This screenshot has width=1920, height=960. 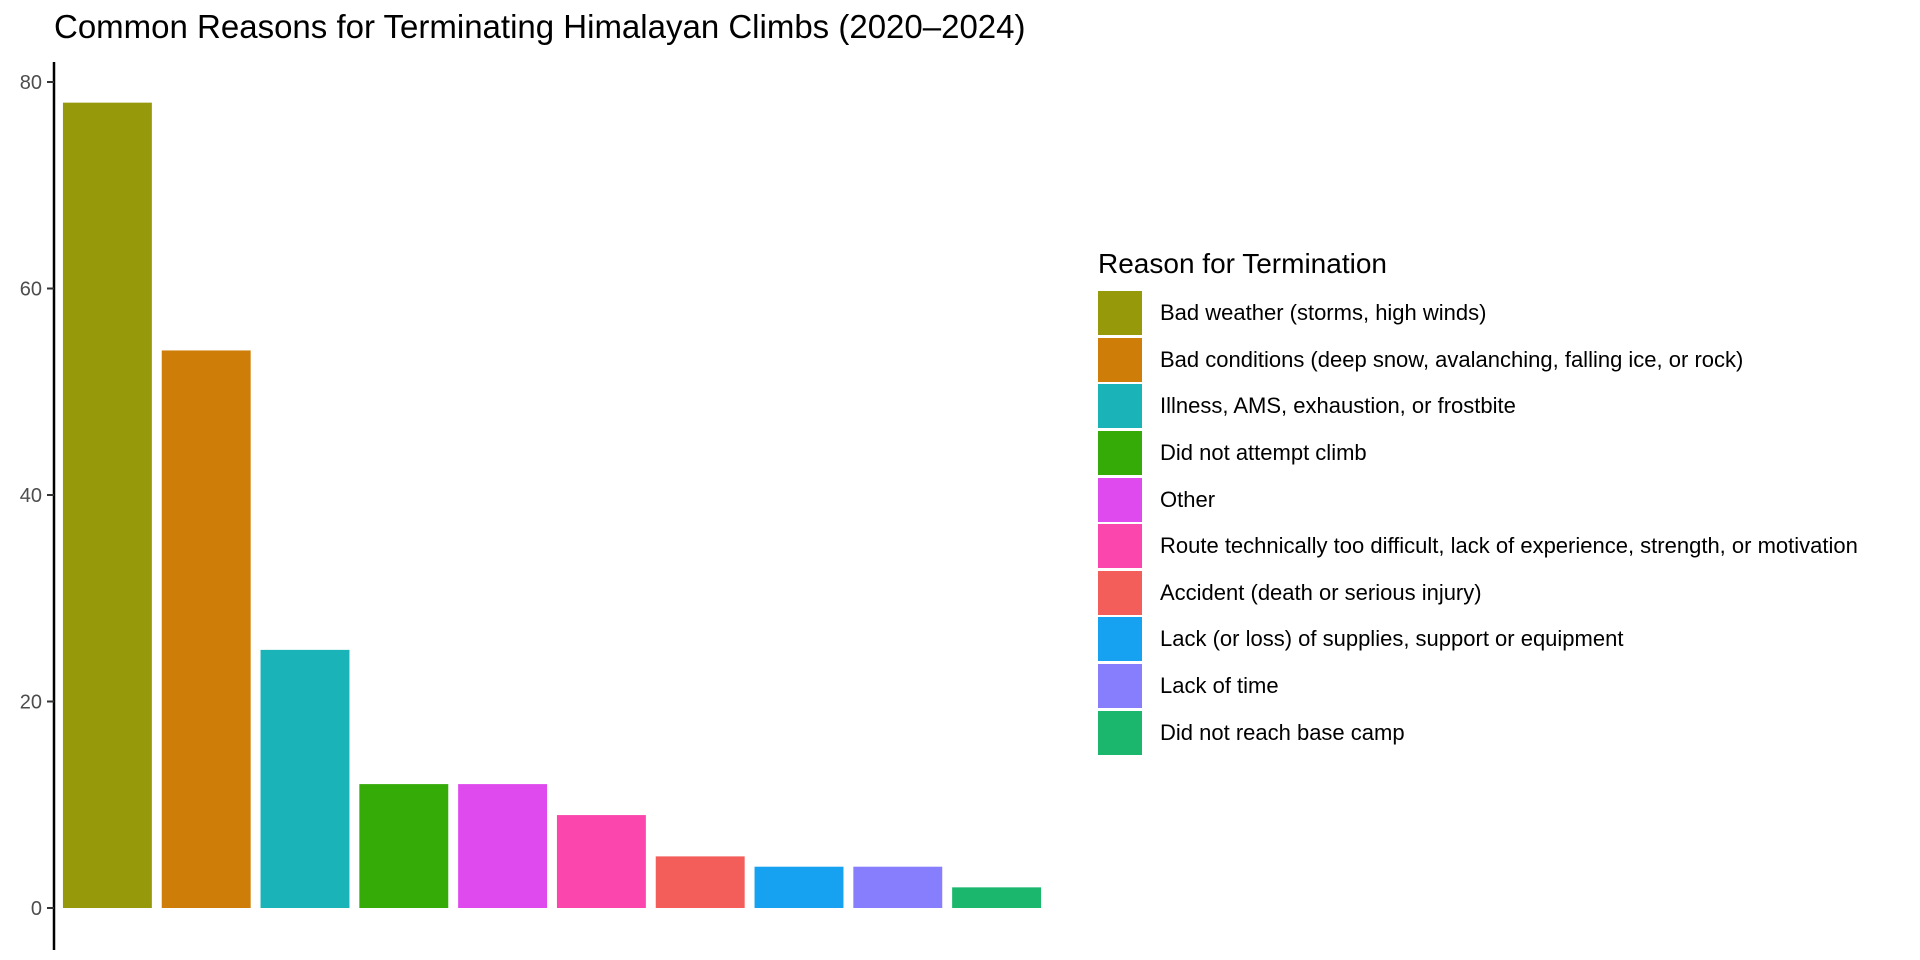 I want to click on legend-item: Did not attempt climb, so click(x=1478, y=453).